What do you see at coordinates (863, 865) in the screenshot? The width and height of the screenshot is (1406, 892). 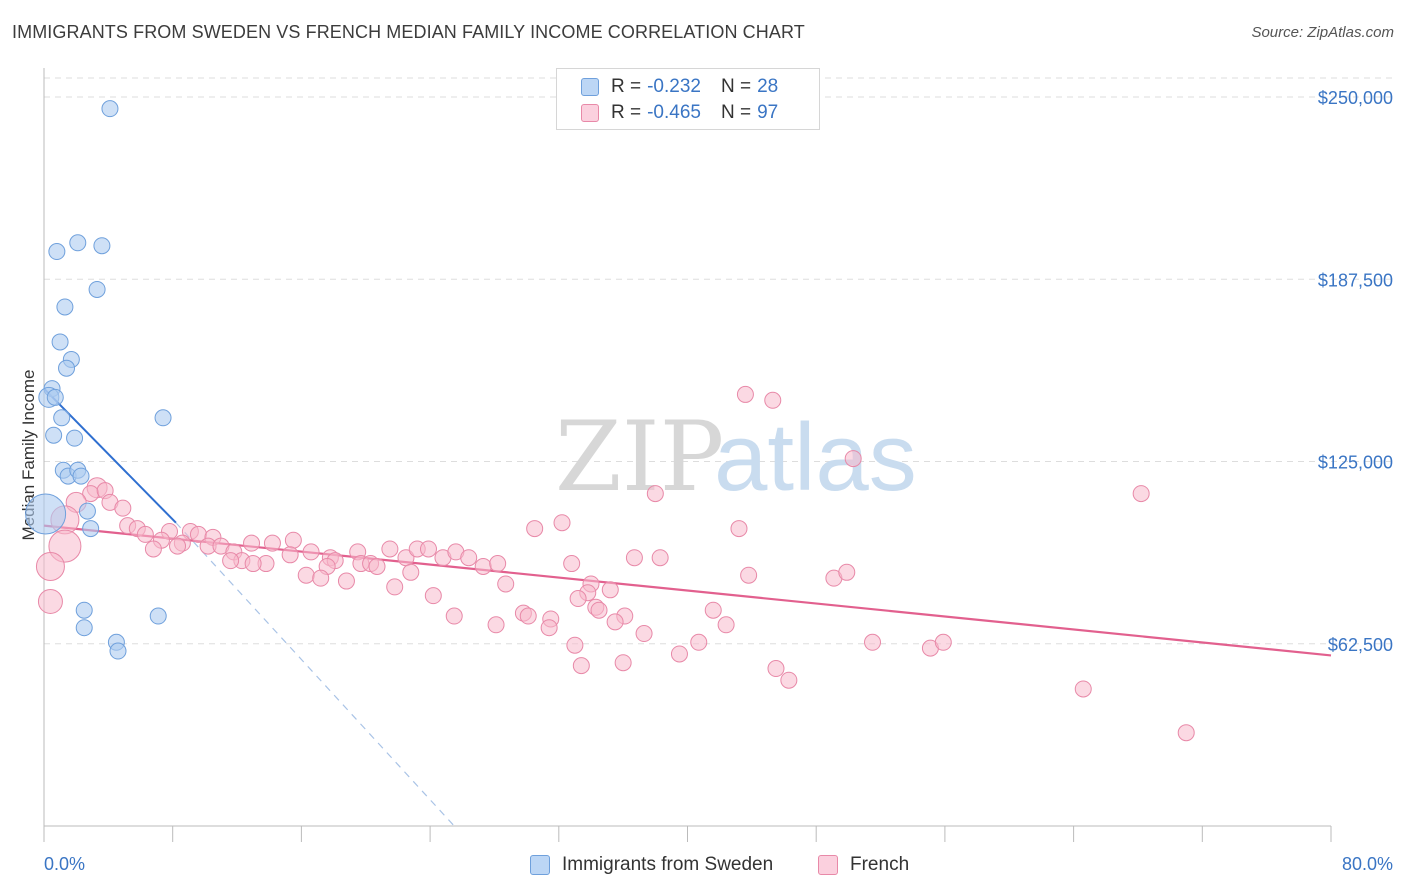 I see `legend-item-french: French` at bounding box center [863, 865].